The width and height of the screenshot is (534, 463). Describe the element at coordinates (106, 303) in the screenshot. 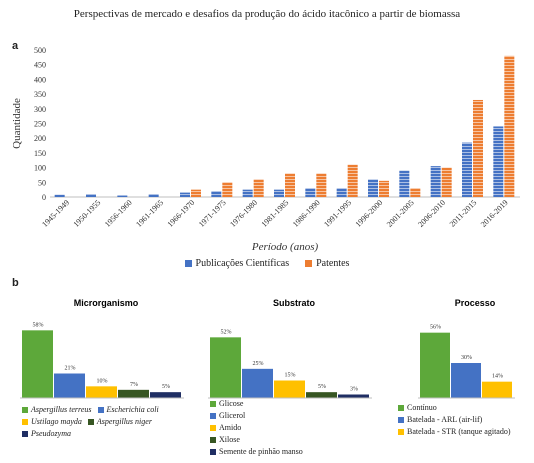

I see `subchart-title: Microrganismo` at that location.